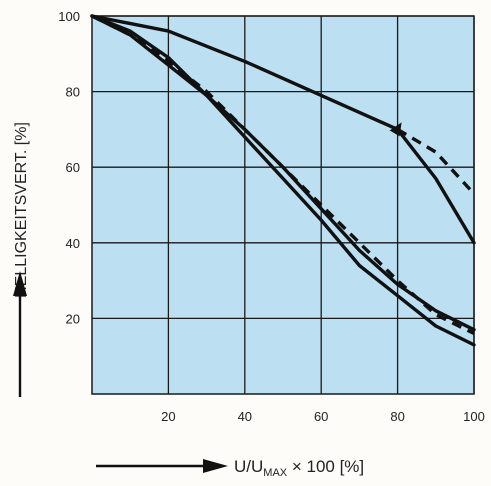  Describe the element at coordinates (474, 416) in the screenshot. I see `x-tick-label: 100` at that location.